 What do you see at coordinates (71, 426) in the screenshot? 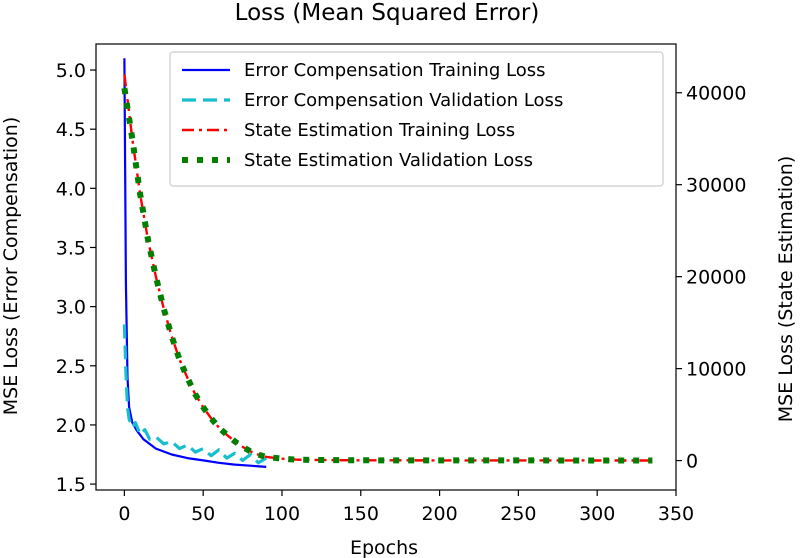
I see `y-left-tick-label: 2.0` at bounding box center [71, 426].